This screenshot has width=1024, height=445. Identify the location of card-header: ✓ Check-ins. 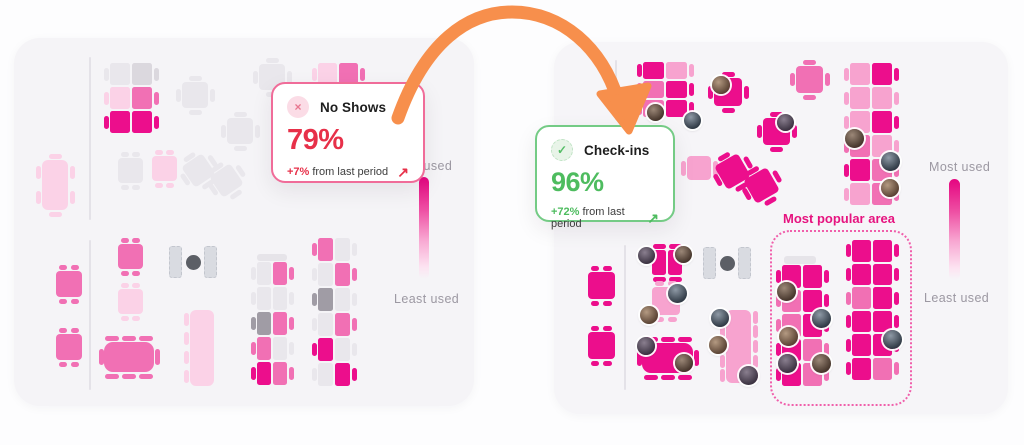
(605, 150).